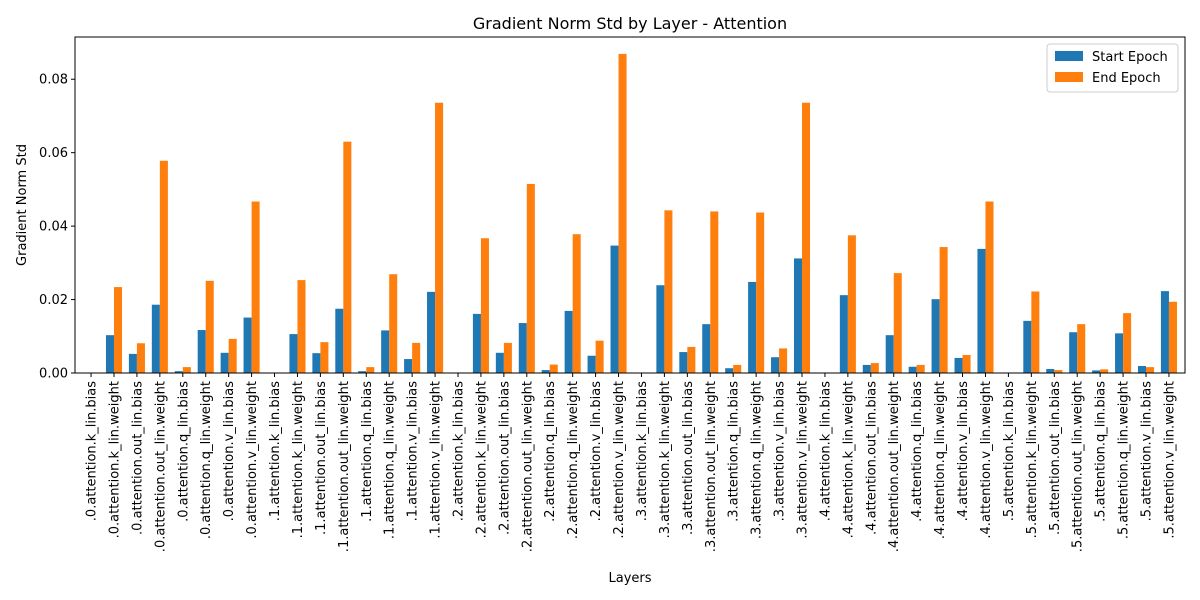 The height and width of the screenshot is (600, 1200). Describe the element at coordinates (665, 459) in the screenshot. I see `x-tick-label: .3.attention.k_lin.weight` at that location.